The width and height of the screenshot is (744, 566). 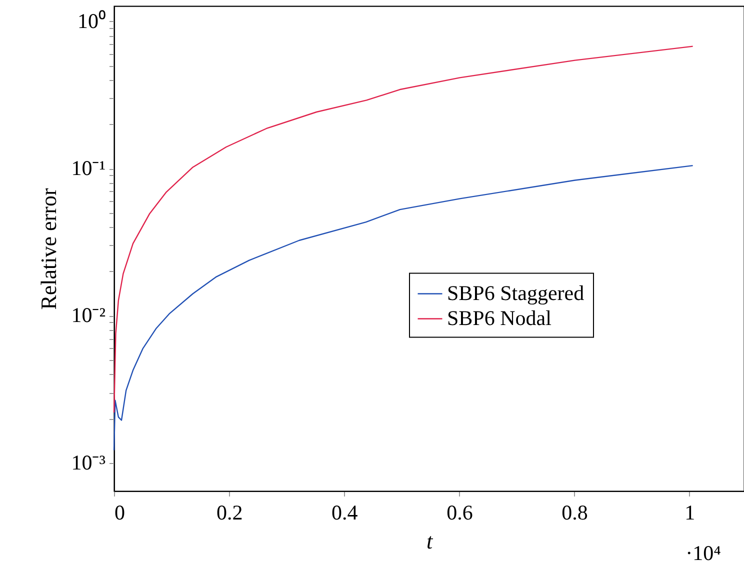 What do you see at coordinates (345, 512) in the screenshot?
I see `x-tick-label: 0.4` at bounding box center [345, 512].